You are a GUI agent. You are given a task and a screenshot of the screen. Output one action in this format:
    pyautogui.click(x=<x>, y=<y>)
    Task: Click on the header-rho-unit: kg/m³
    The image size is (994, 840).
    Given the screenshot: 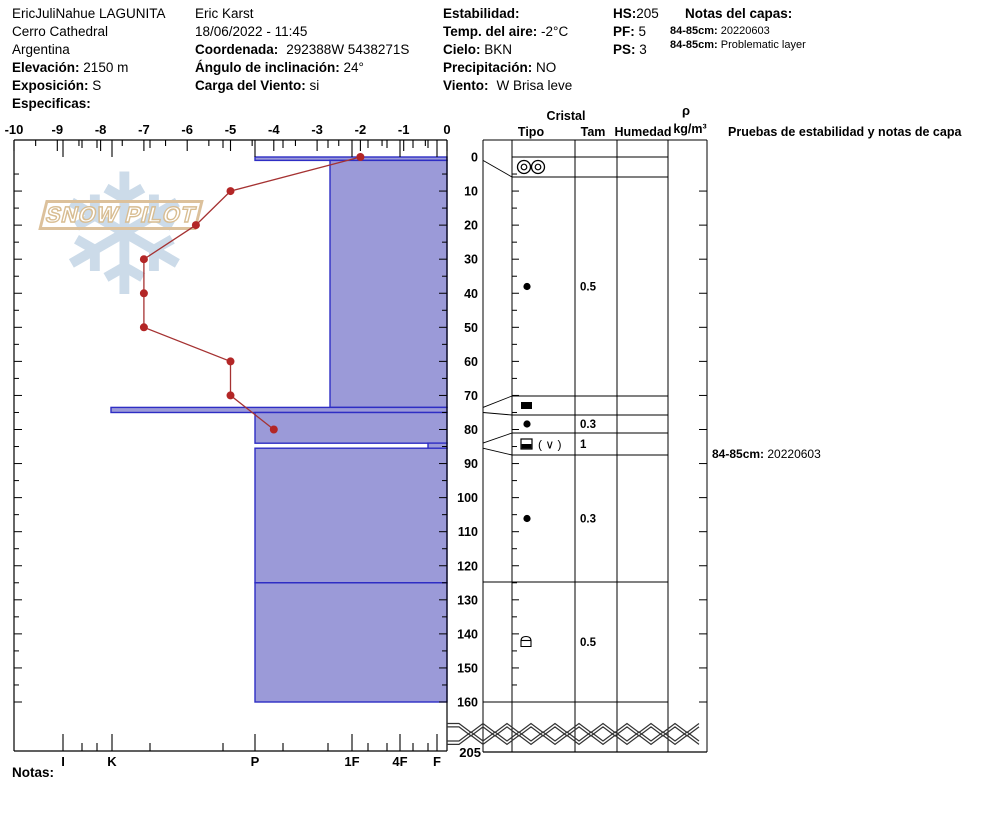 What is the action you would take?
    pyautogui.click(x=689, y=129)
    